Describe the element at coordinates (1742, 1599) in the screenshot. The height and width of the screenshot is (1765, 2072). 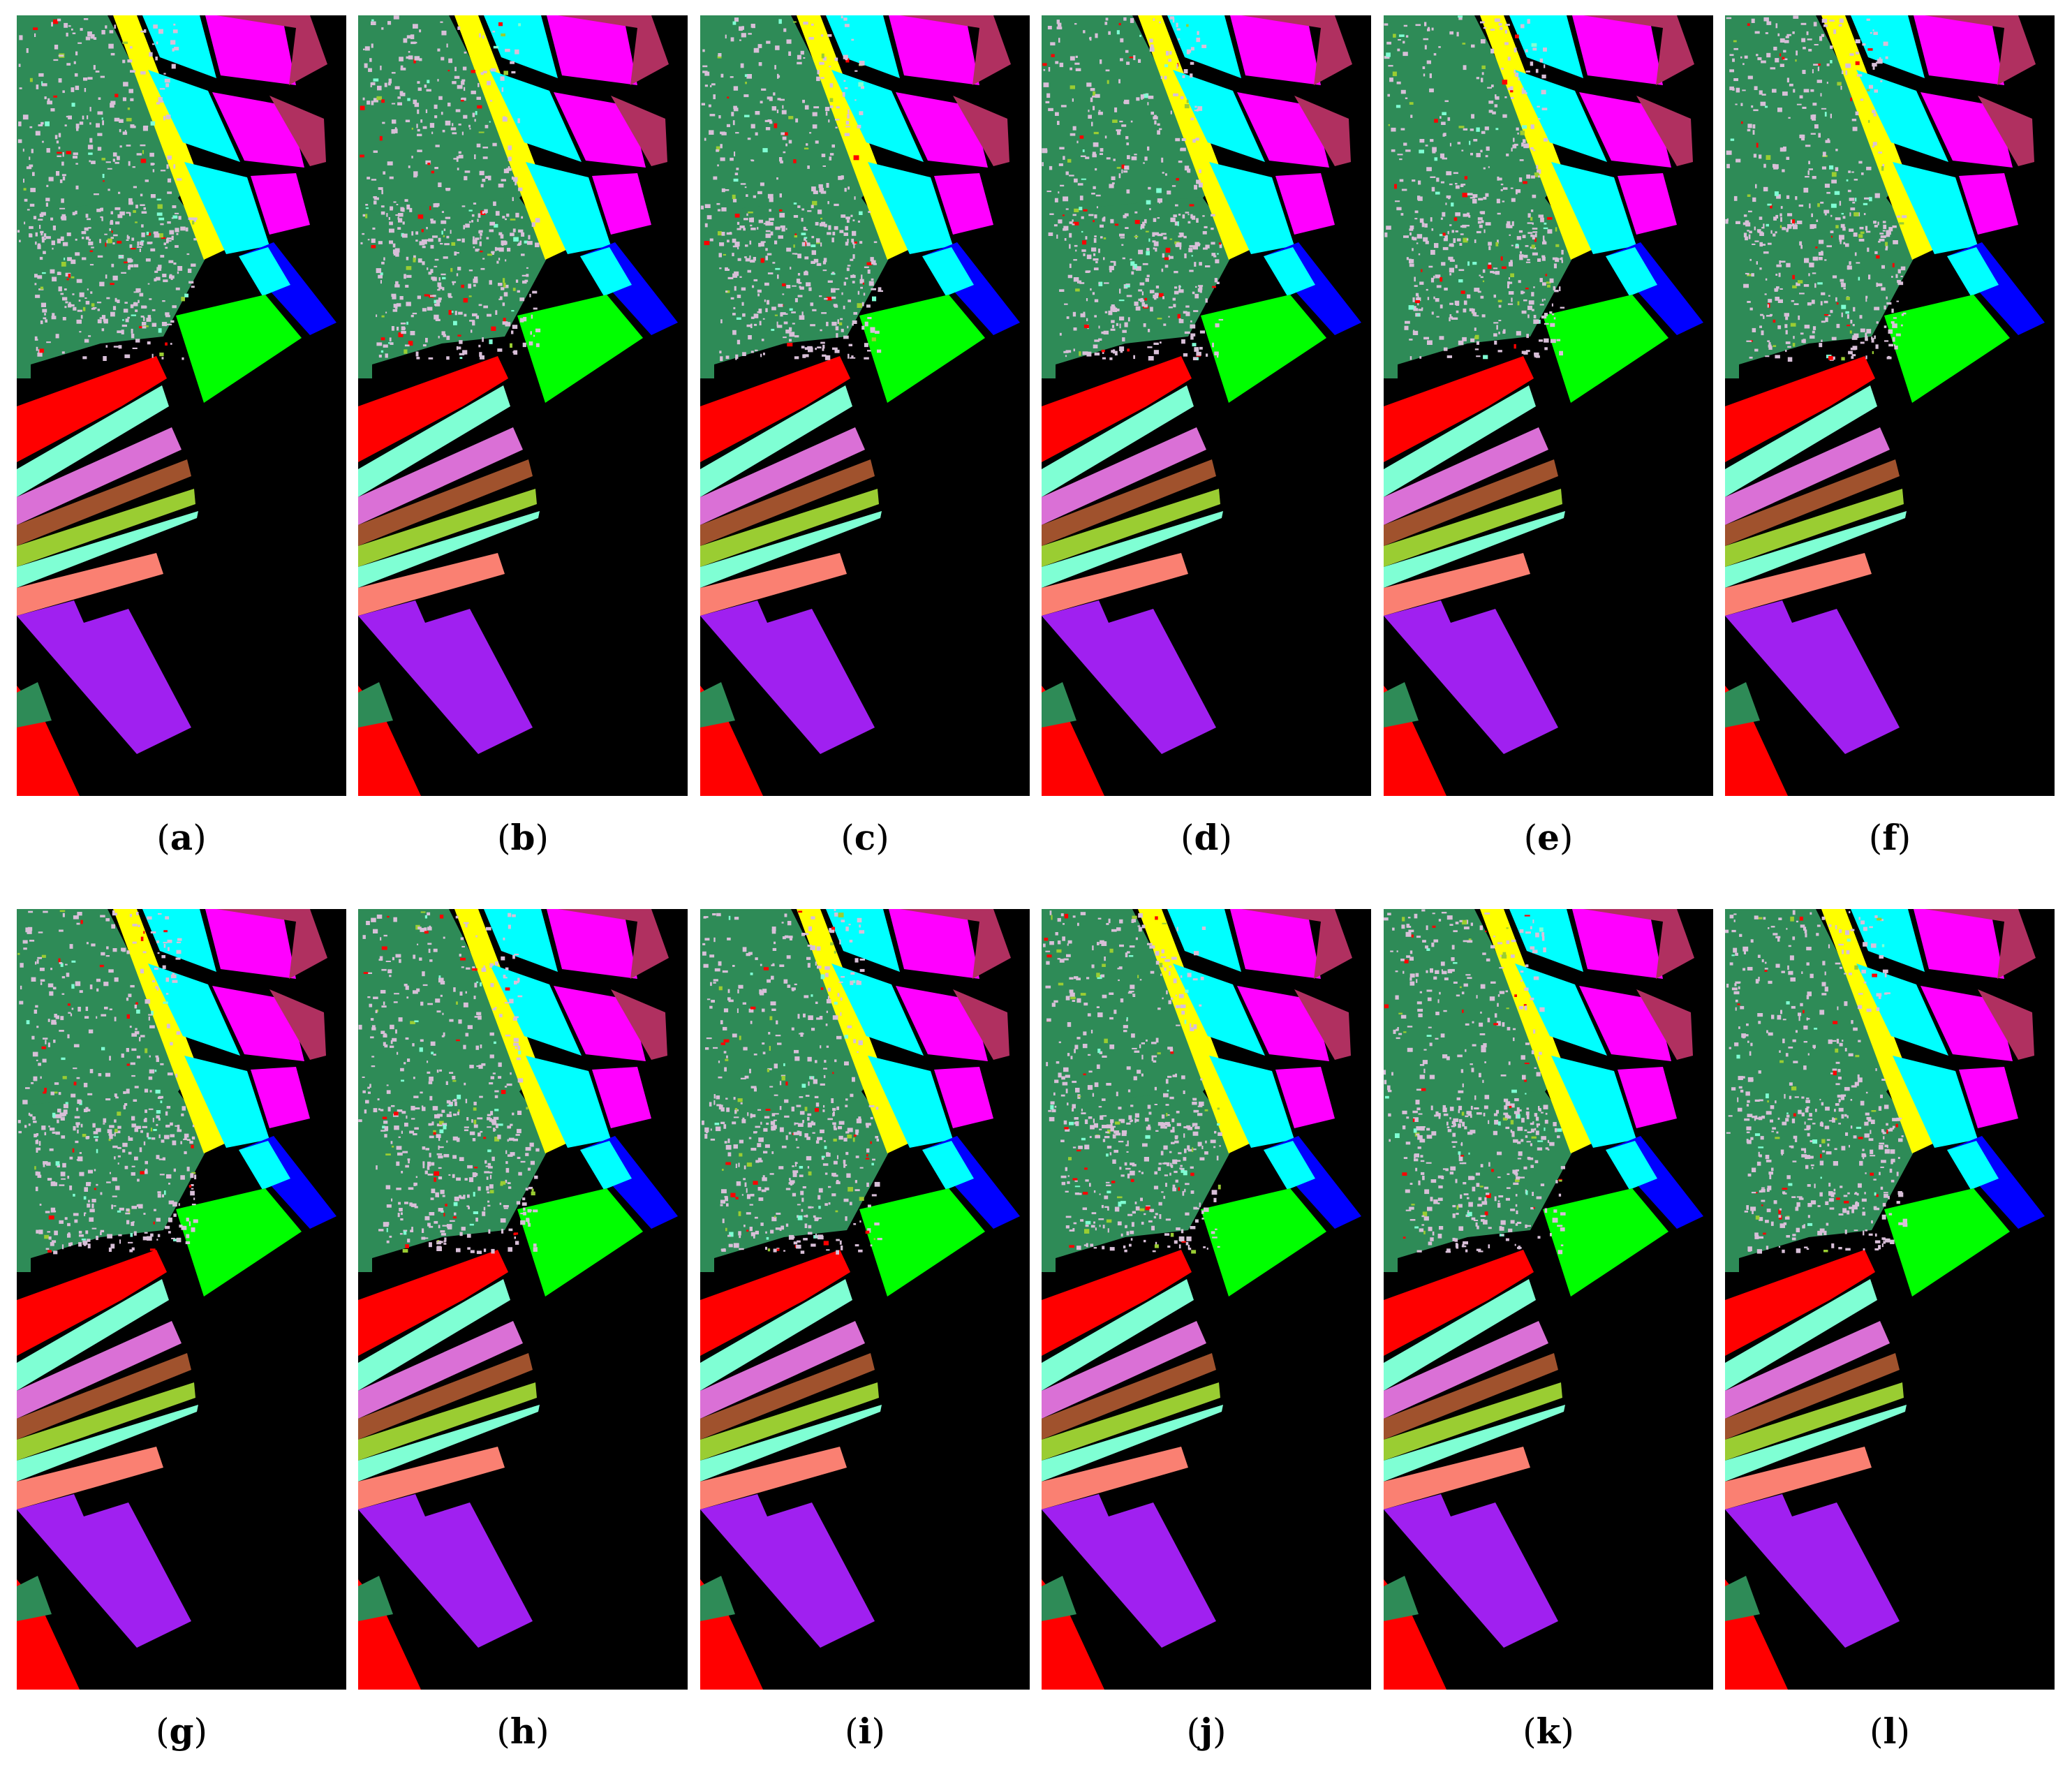
I see `map-l-green-corner` at that location.